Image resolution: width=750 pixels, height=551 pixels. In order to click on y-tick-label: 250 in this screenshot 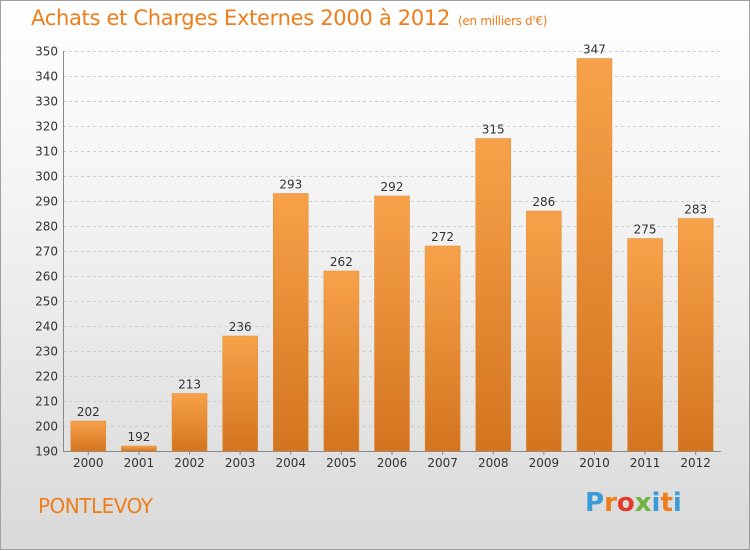, I will do `click(46, 302)`.